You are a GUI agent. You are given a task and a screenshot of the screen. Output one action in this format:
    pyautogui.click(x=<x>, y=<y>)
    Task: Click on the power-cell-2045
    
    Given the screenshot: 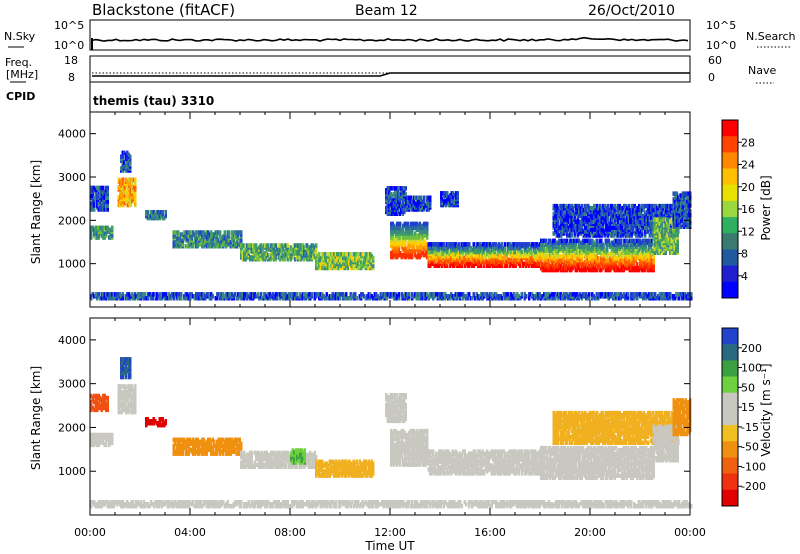 What is the action you would take?
    pyautogui.click(x=473, y=265)
    